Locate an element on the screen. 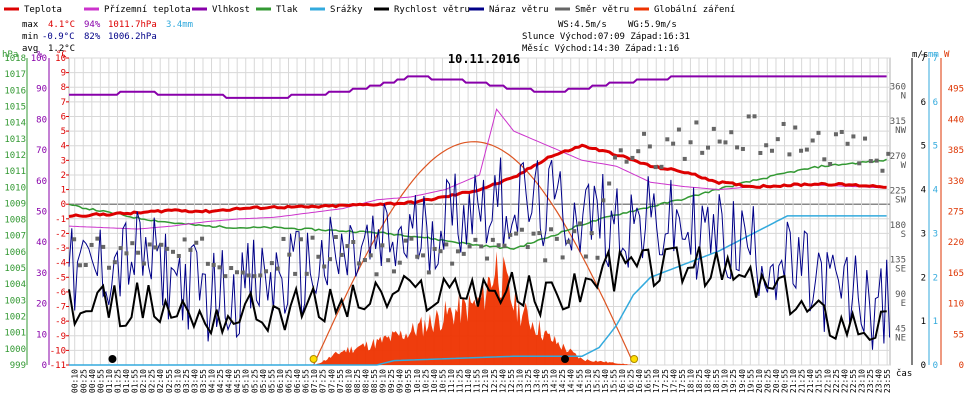 The height and width of the screenshot is (403, 966). rain-axis-title: mm is located at coordinates (933, 55).